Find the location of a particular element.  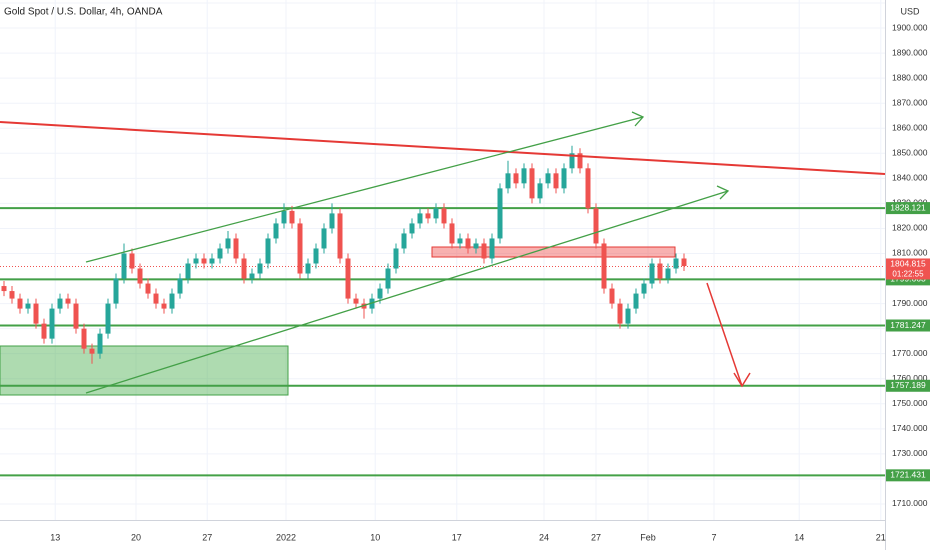

projection-arrow is located at coordinates (724, 334).